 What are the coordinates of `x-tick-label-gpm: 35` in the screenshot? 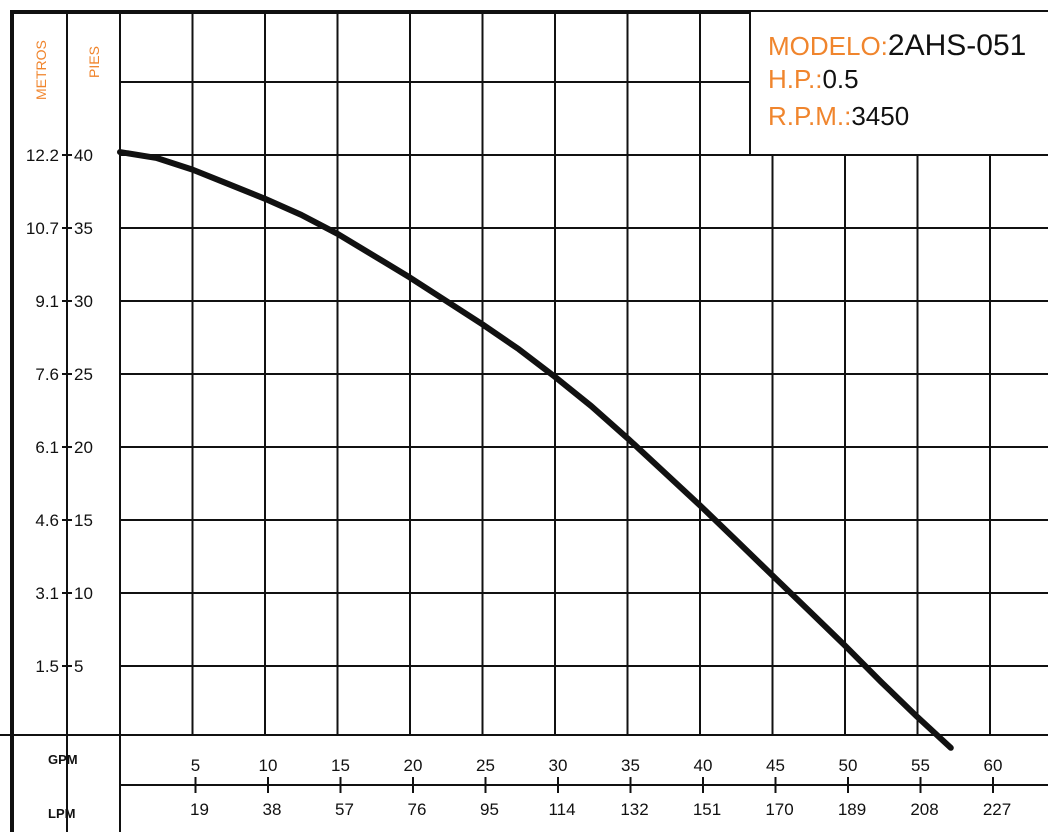 It's located at (630, 765).